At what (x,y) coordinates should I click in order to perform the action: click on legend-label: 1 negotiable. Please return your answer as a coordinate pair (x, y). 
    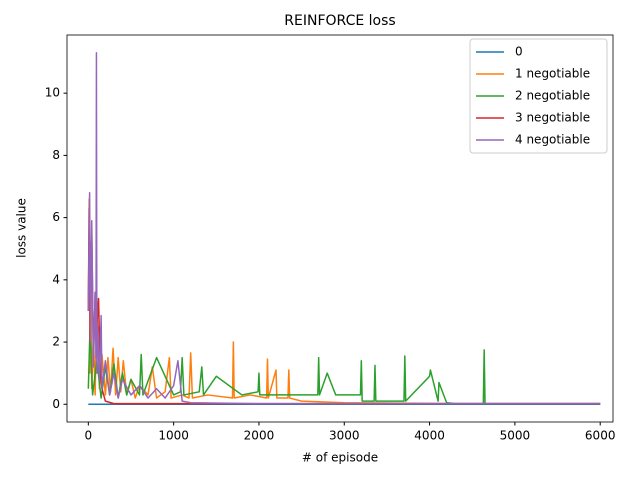
    Looking at the image, I should click on (552, 74).